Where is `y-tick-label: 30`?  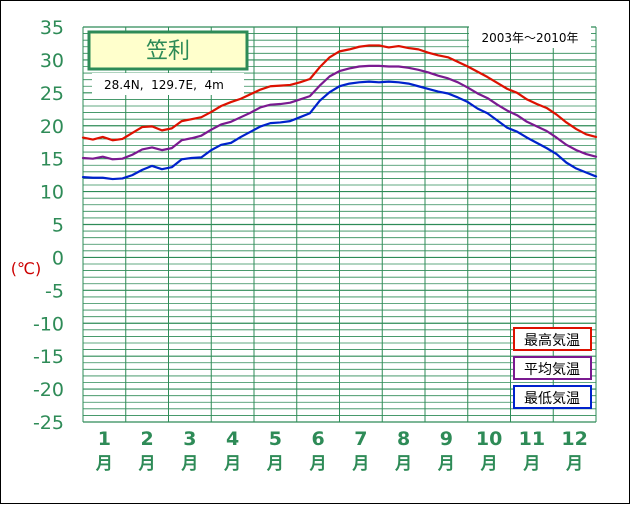 y-tick-label: 30 is located at coordinates (52, 61).